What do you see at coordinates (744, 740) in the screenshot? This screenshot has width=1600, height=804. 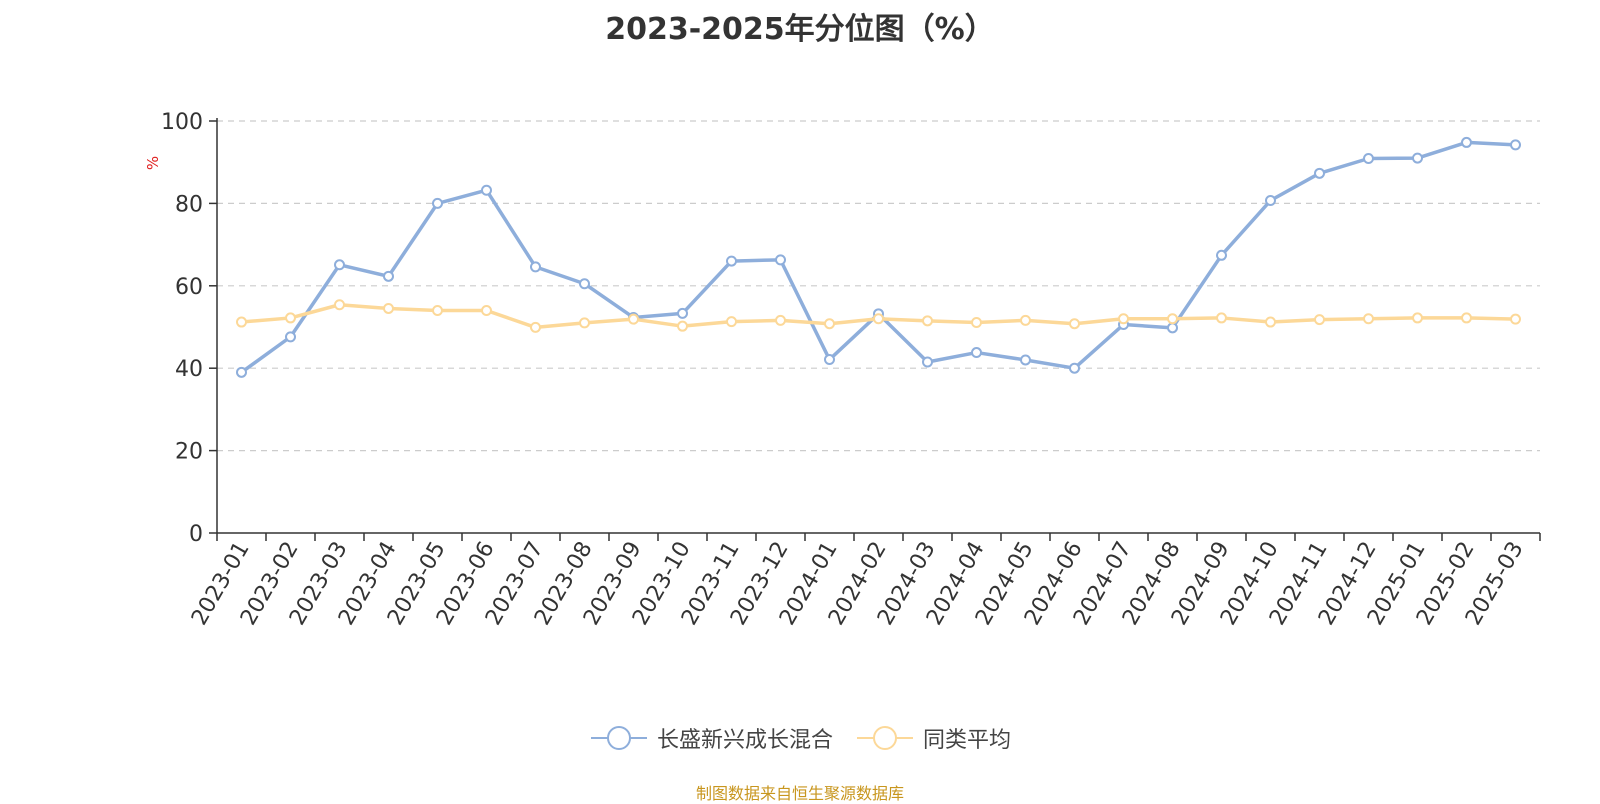 I see `legend-label-series-1: 长盛新兴成长混合` at bounding box center [744, 740].